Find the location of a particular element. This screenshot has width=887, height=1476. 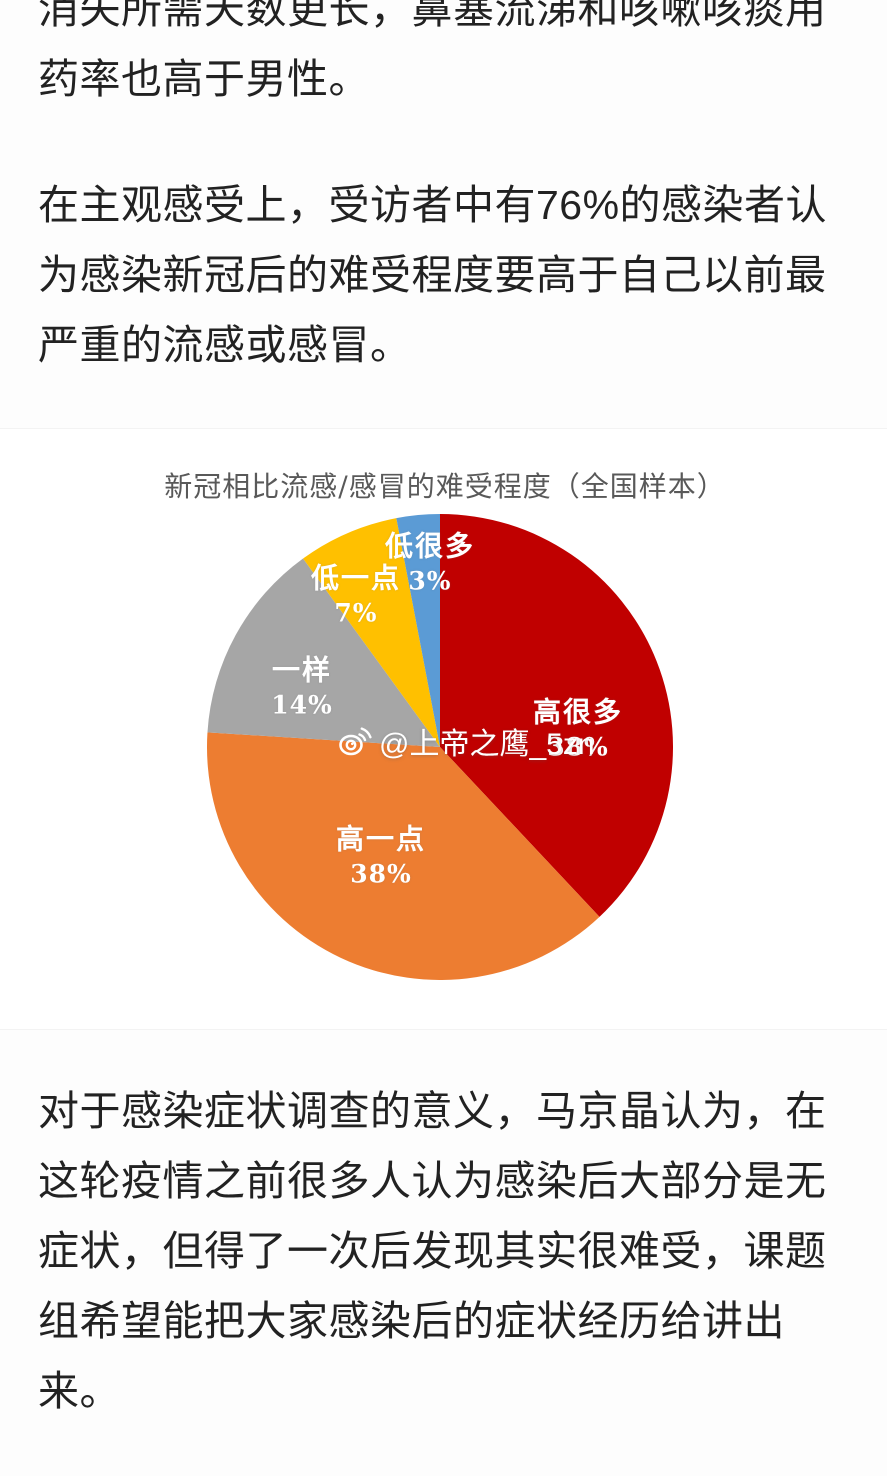

paragraph-3-line-1: 对于感染症状调查的意义，马京晶认为，在 is located at coordinates (432, 1111).